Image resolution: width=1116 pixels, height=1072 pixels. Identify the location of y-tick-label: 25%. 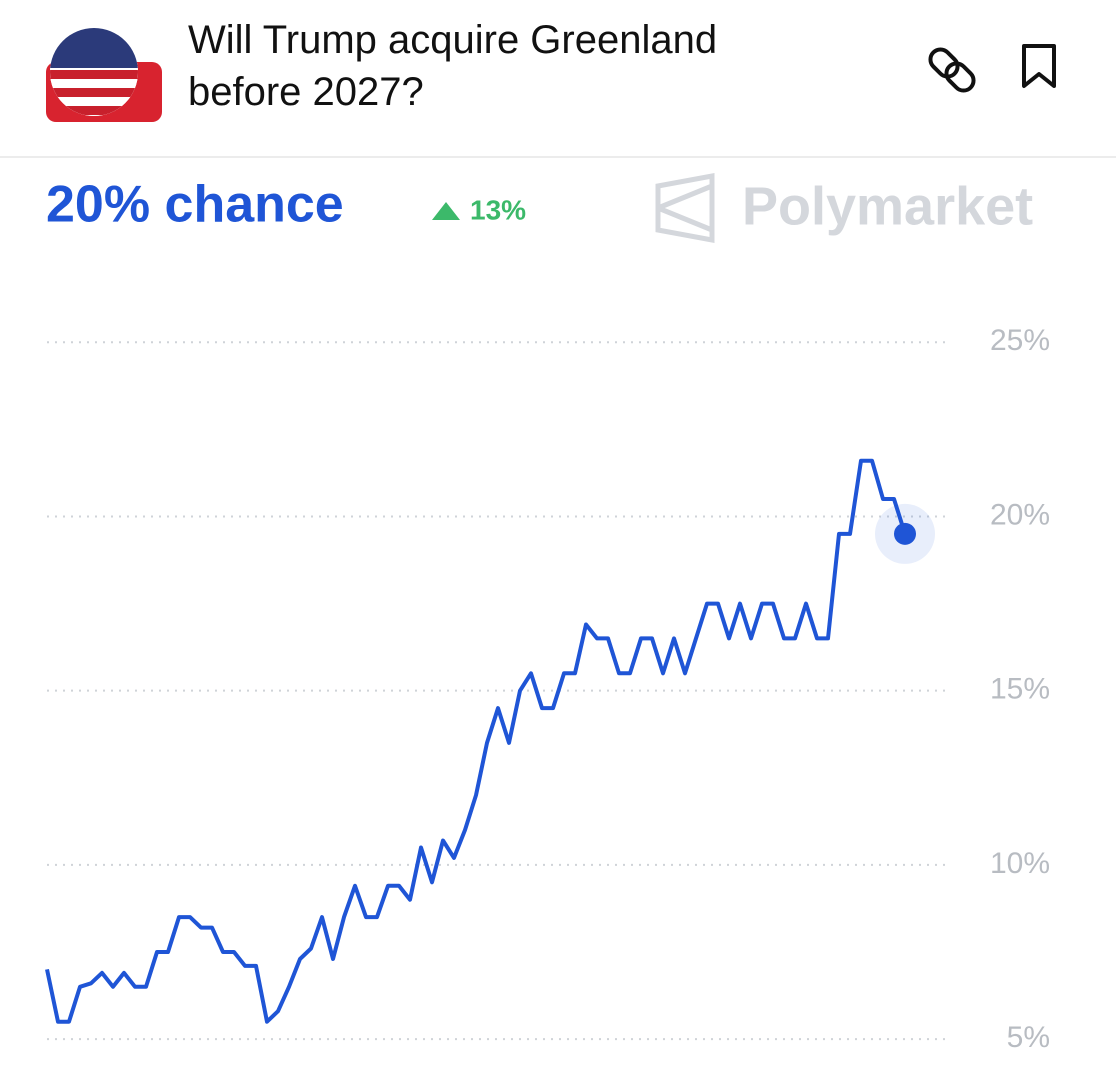
(1020, 340).